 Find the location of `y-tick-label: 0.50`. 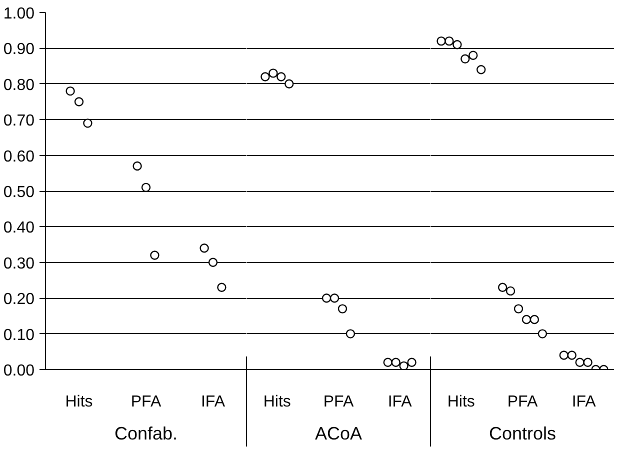

y-tick-label: 0.50 is located at coordinates (19, 192).